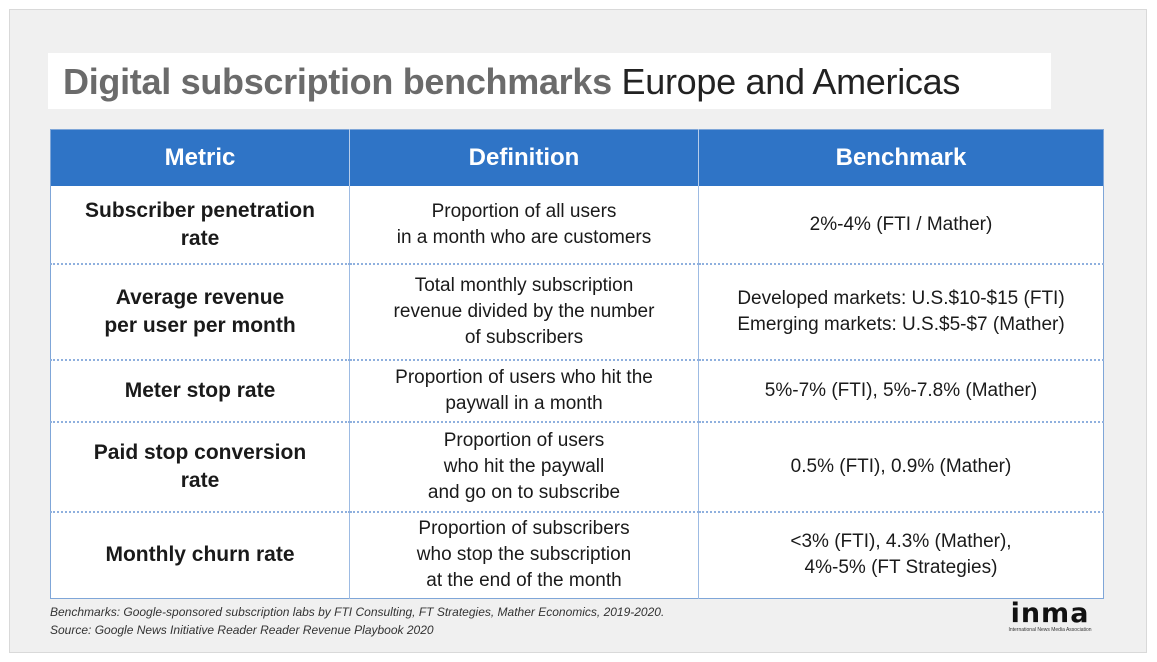 This screenshot has width=1157, height=662. I want to click on cell-line: Meter stop rate, so click(200, 390).